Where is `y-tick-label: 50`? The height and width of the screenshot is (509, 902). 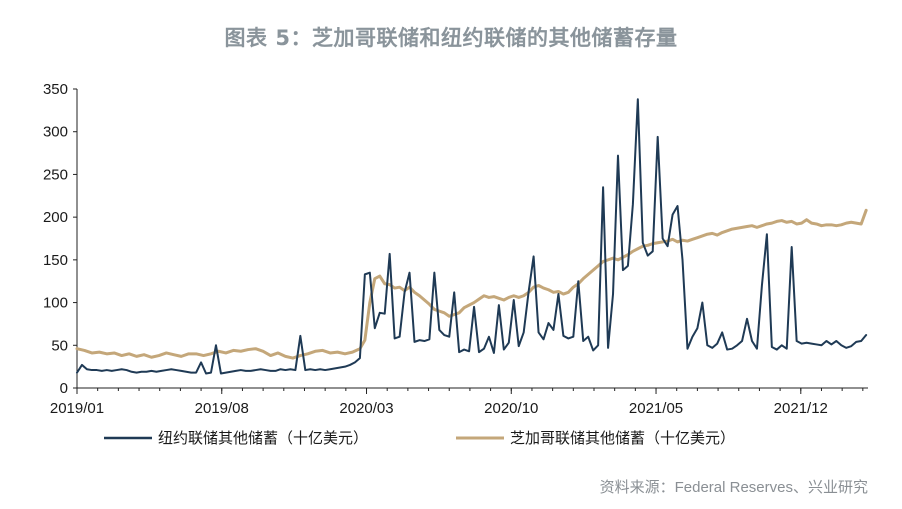
y-tick-label: 50 is located at coordinates (59, 345).